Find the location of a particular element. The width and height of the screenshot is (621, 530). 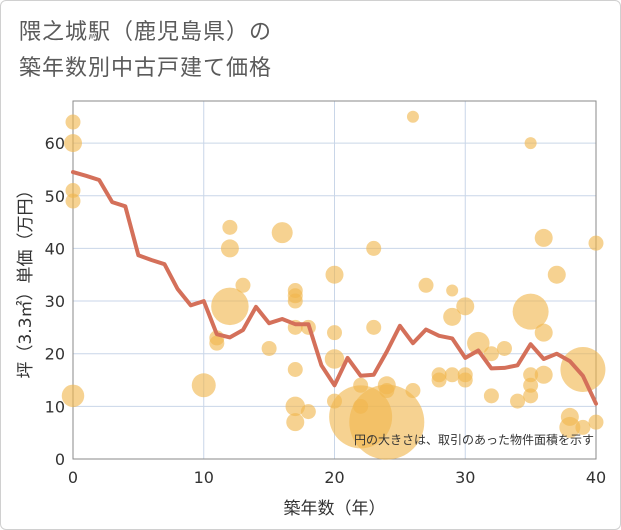

y-tick-label: 40 is located at coordinates (55, 248).